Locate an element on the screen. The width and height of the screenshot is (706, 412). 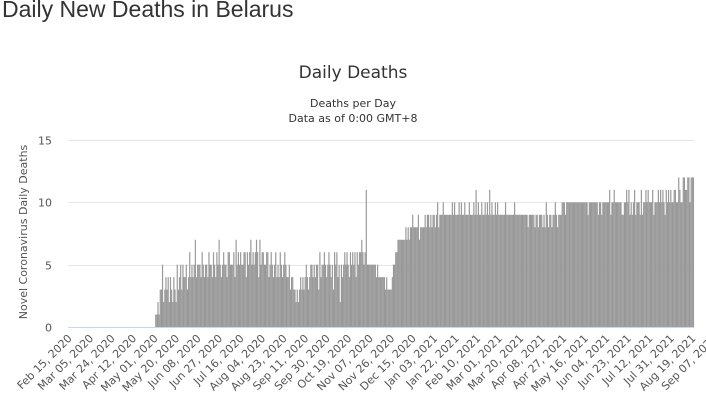
y-tick-label: 5 is located at coordinates (48, 266).